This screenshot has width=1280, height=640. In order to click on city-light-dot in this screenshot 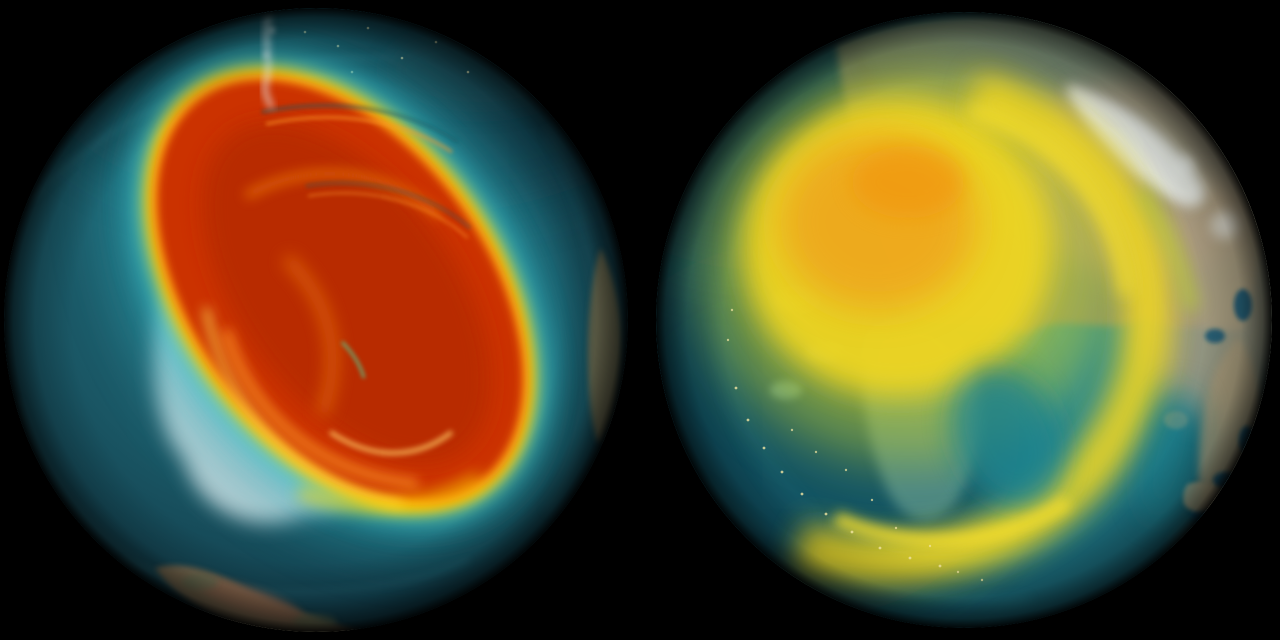, I will do `click(502, 64)`.